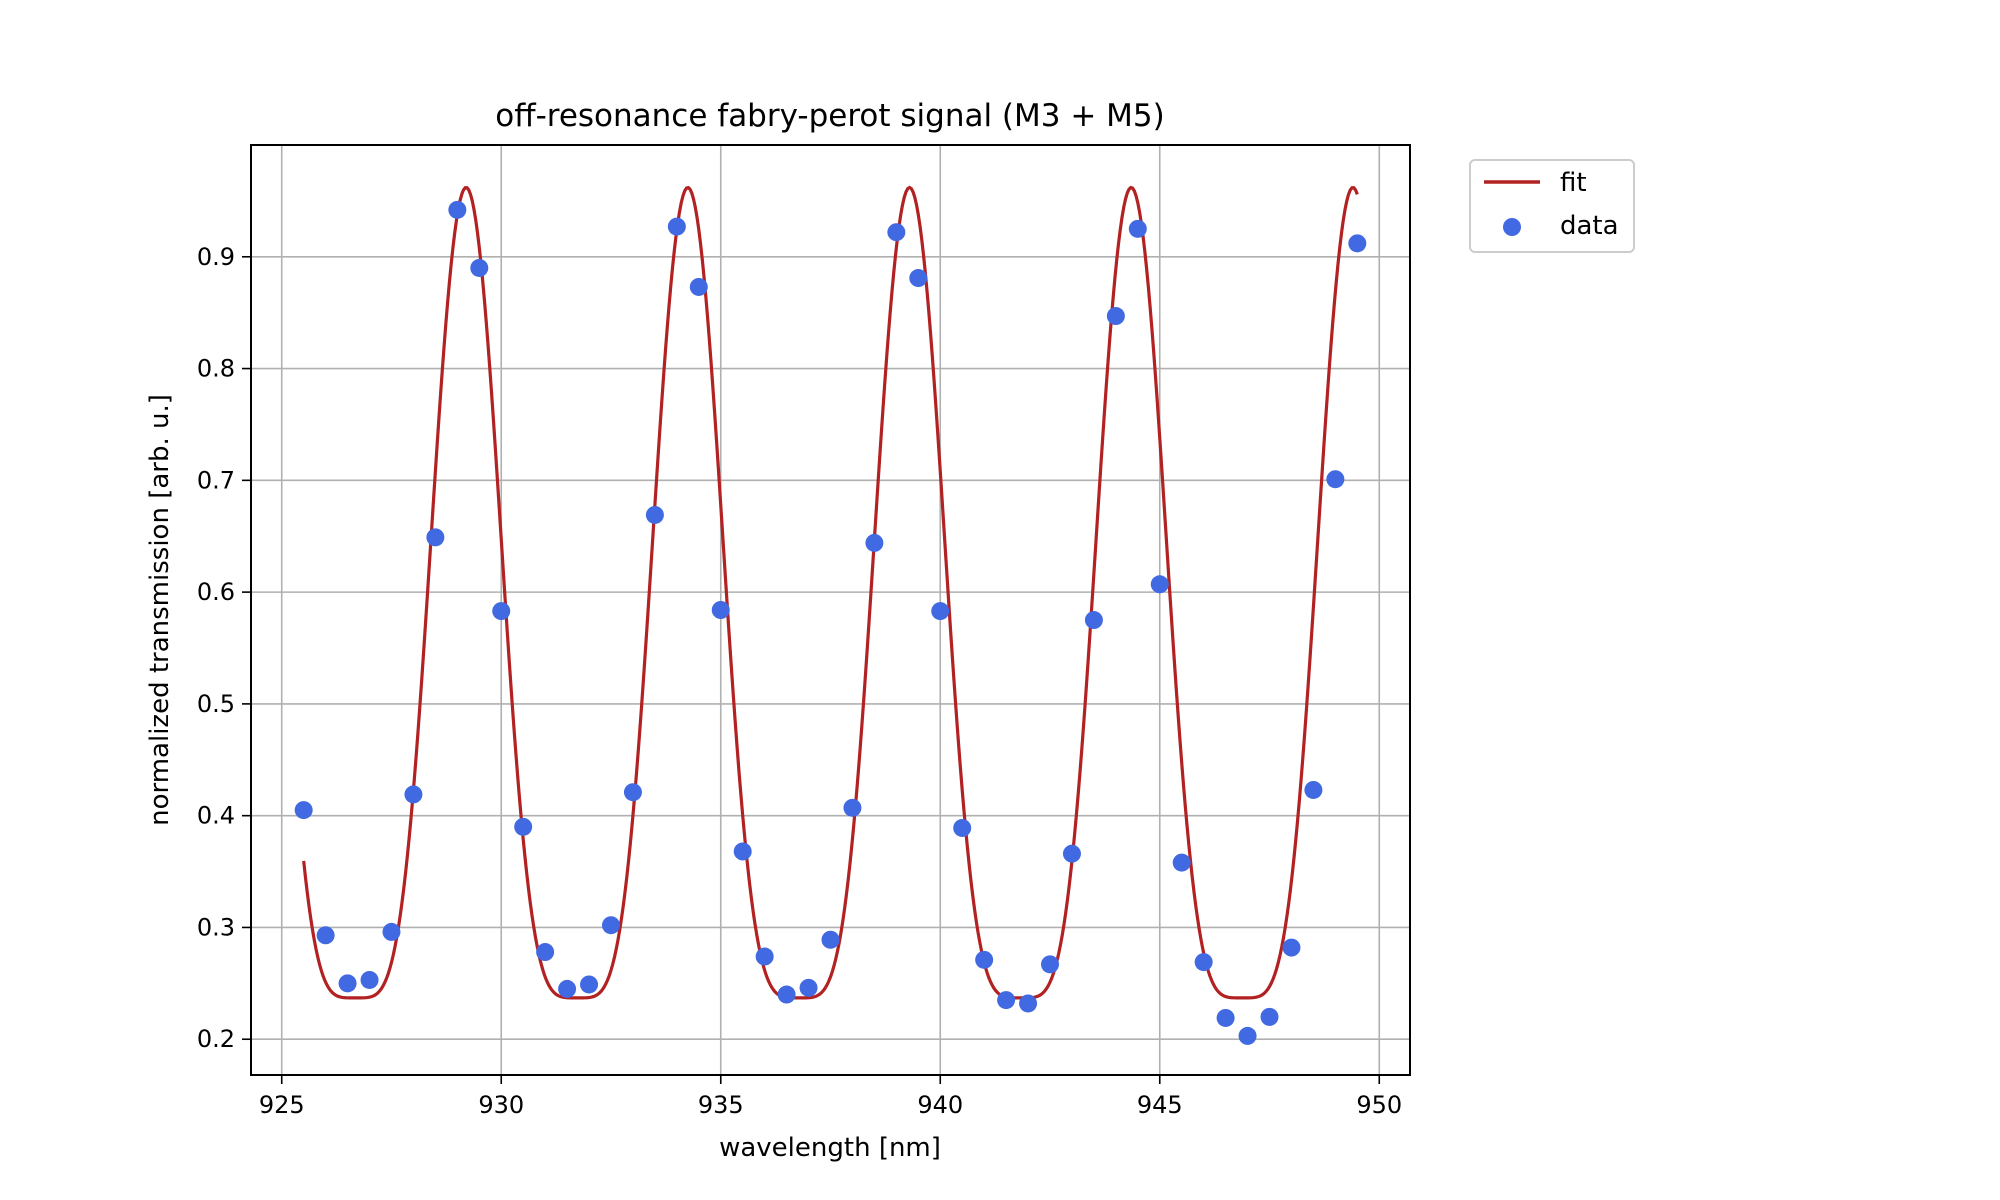  I want to click on x-tick-label: 935, so click(721, 1105).